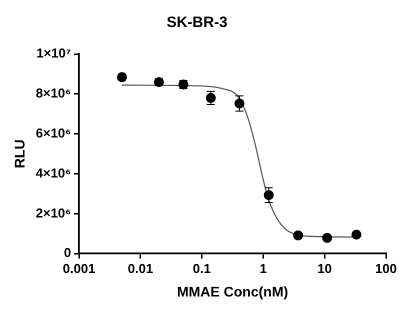 The height and width of the screenshot is (309, 416). I want to click on y-tick-label: 0, so click(68, 252).